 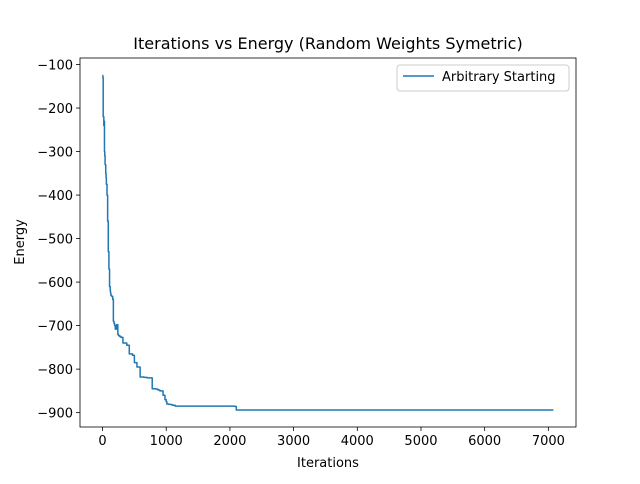 What do you see at coordinates (55, 109) in the screenshot?
I see `y-tick-label: −200` at bounding box center [55, 109].